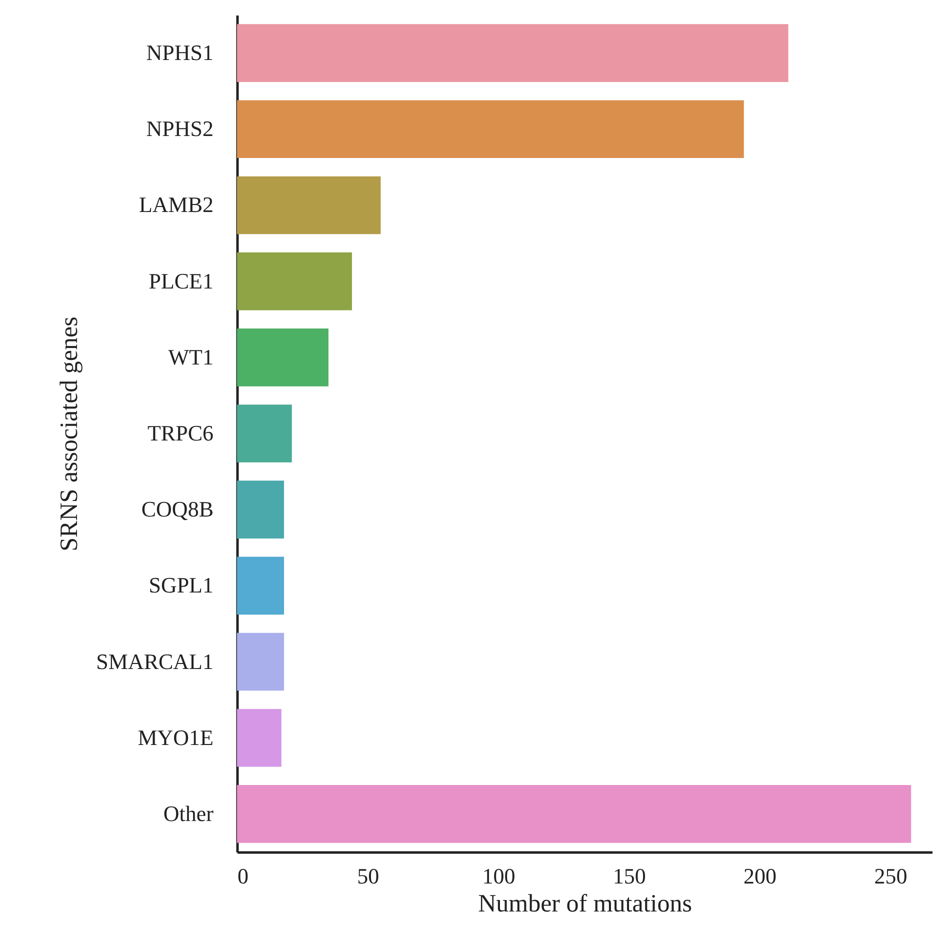 The width and height of the screenshot is (936, 943). What do you see at coordinates (368, 876) in the screenshot?
I see `x-tick-label: 50` at bounding box center [368, 876].